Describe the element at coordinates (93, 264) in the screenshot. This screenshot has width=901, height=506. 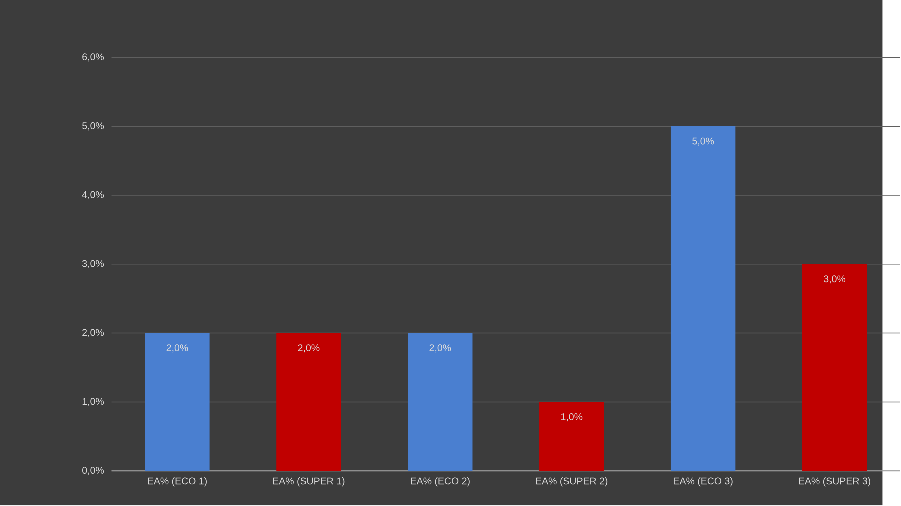
I see `y-tick-label: 3,0%` at that location.